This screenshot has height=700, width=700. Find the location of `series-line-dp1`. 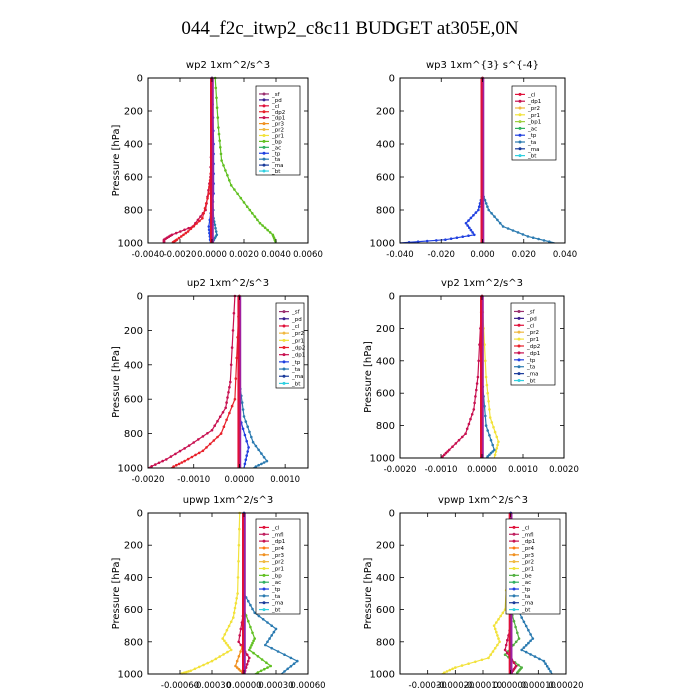

series-line-dp1 is located at coordinates (188, 160).